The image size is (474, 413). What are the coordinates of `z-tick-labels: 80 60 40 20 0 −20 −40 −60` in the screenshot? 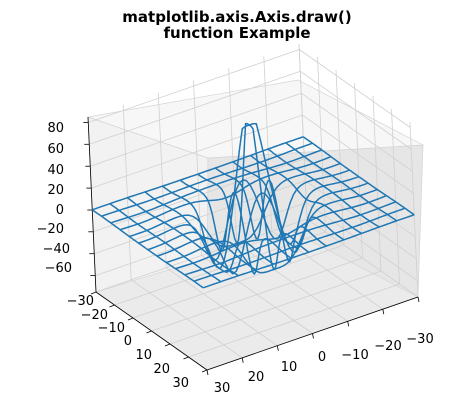 It's located at (54, 198).